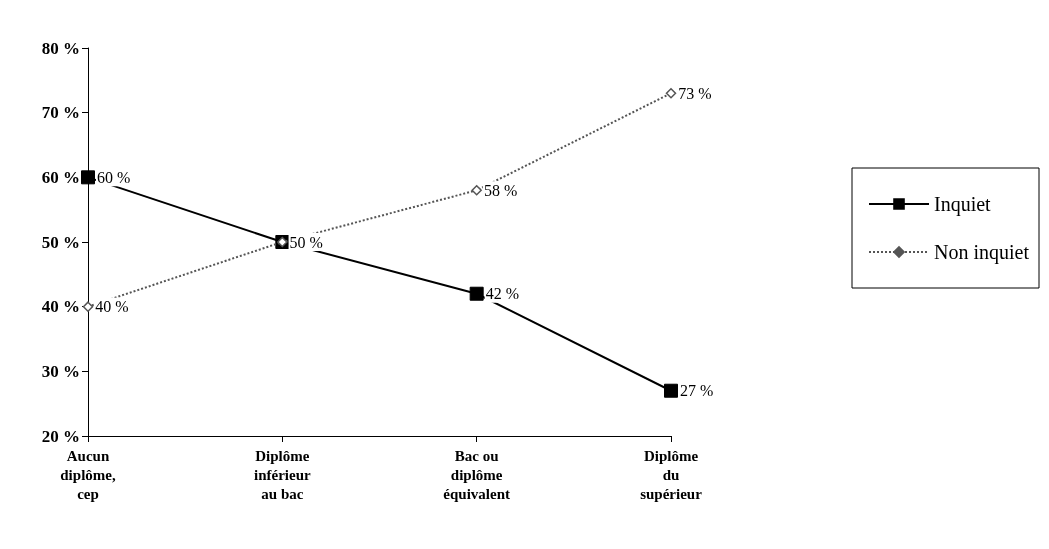  What do you see at coordinates (982, 252) in the screenshot?
I see `legend-label: Non inquiet` at bounding box center [982, 252].